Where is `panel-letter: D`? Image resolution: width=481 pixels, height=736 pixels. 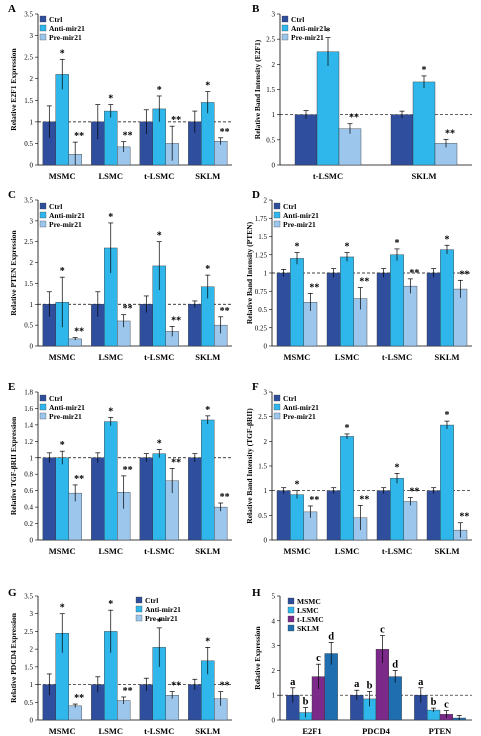 panel-letter: D is located at coordinates (256, 195).